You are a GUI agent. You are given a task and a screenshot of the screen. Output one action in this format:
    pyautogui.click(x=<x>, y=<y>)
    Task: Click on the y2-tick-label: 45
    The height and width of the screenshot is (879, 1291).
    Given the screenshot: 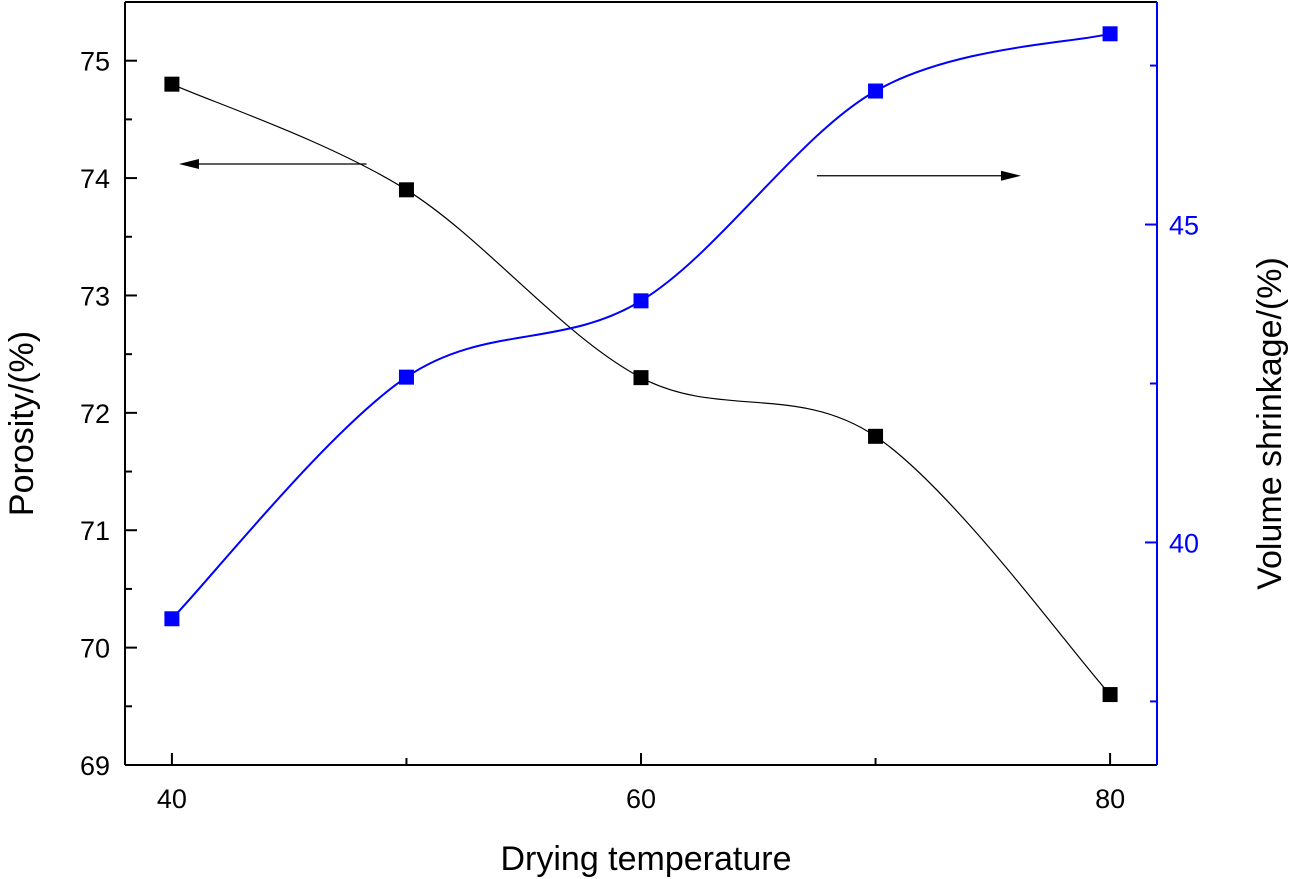 What is the action you would take?
    pyautogui.click(x=1184, y=226)
    